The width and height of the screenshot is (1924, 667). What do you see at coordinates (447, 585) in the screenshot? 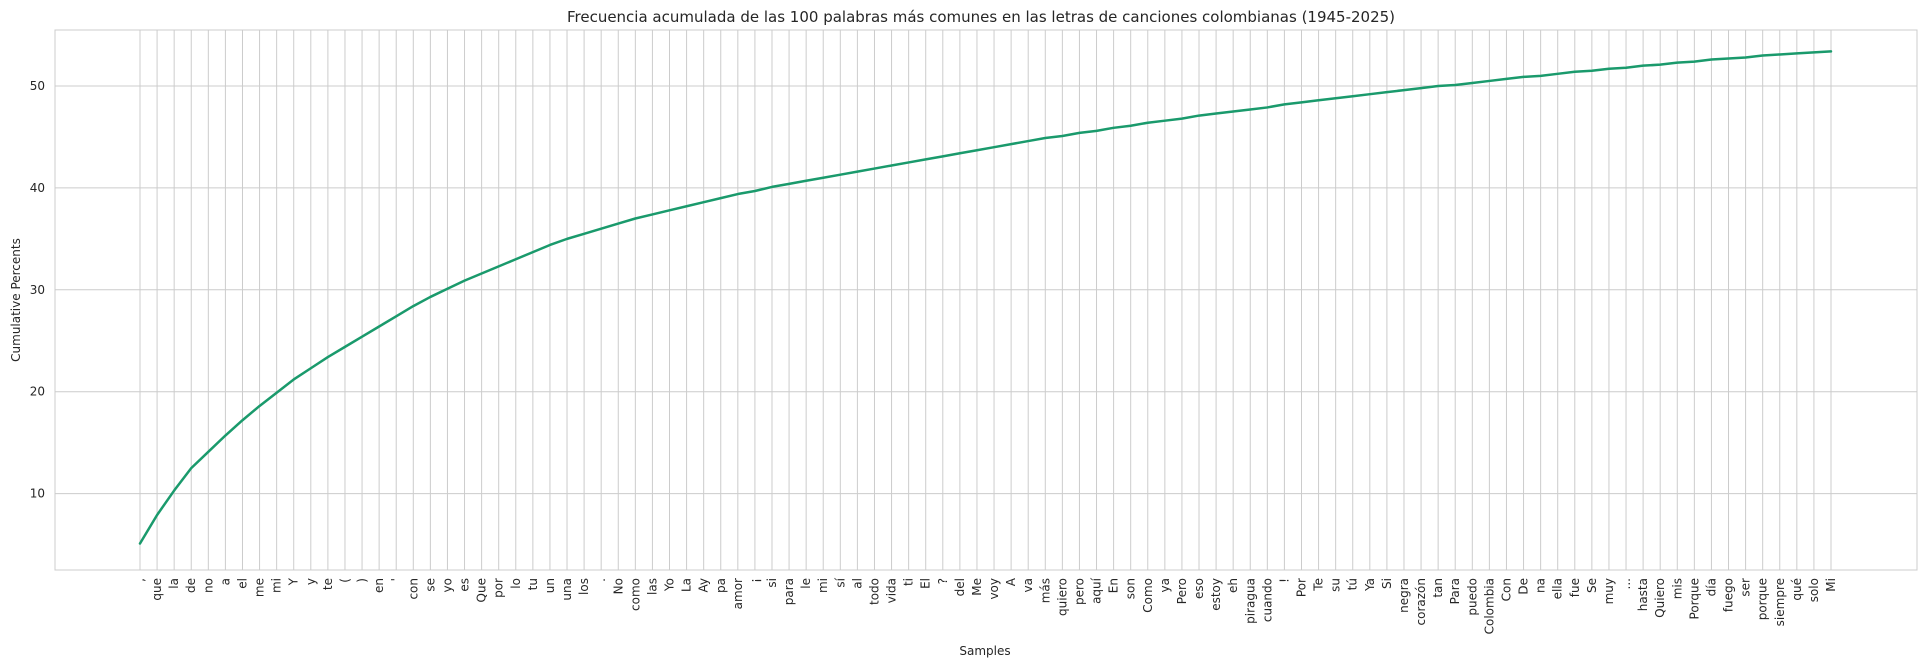
I see `x-tick-label: yo` at bounding box center [447, 585].